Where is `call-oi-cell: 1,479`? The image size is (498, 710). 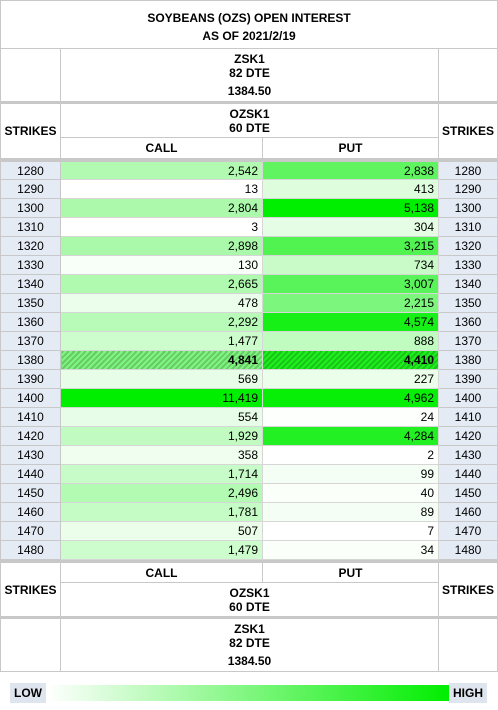 call-oi-cell: 1,479 is located at coordinates (161, 550).